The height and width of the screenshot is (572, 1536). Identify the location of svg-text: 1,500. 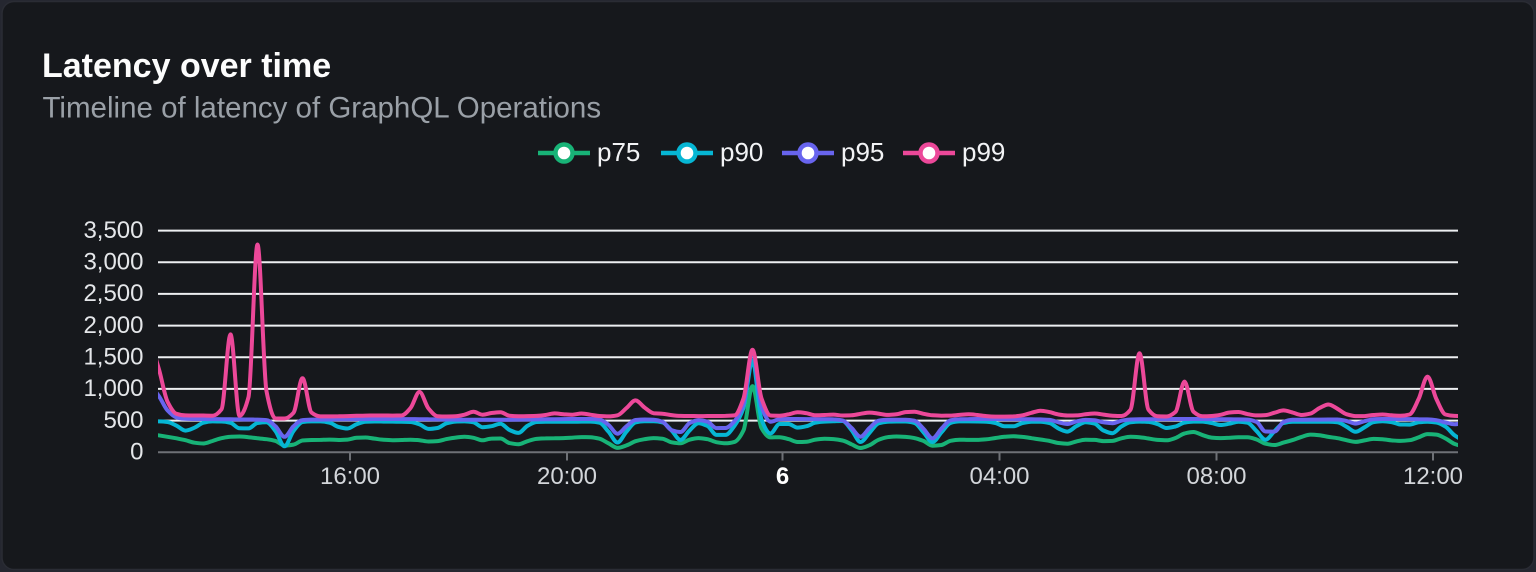
(113, 357).